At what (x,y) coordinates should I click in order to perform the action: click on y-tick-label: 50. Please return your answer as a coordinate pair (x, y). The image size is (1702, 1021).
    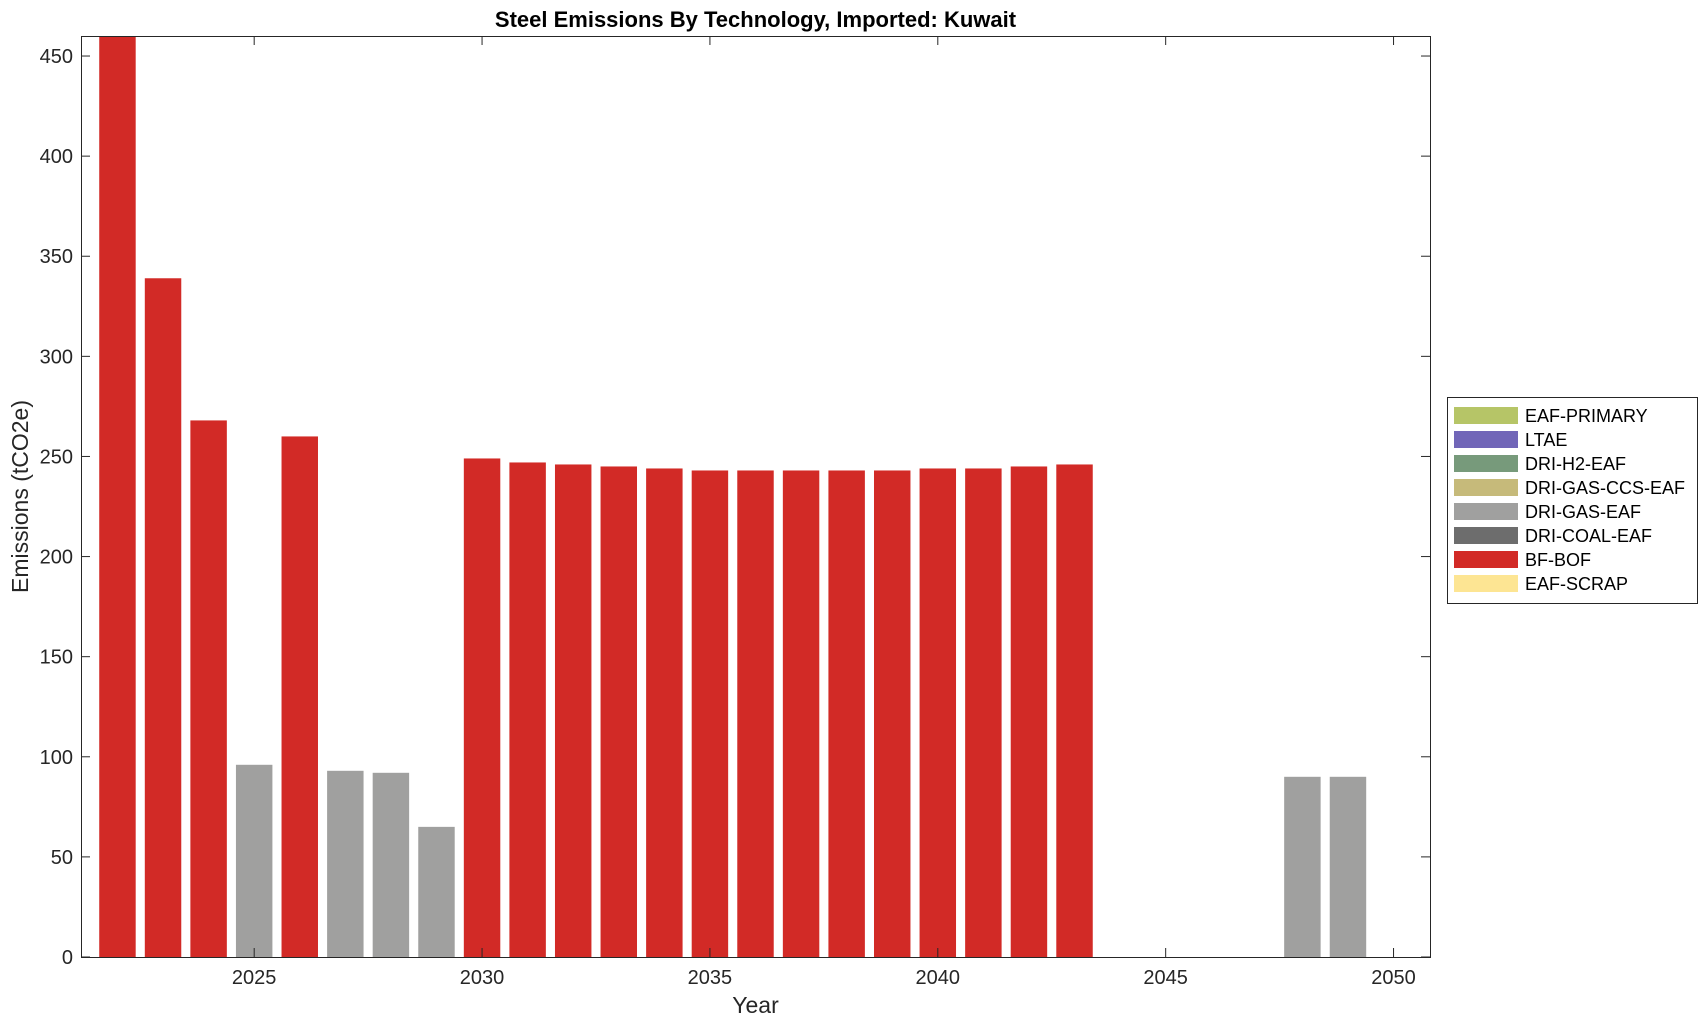
    Looking at the image, I should click on (62, 858).